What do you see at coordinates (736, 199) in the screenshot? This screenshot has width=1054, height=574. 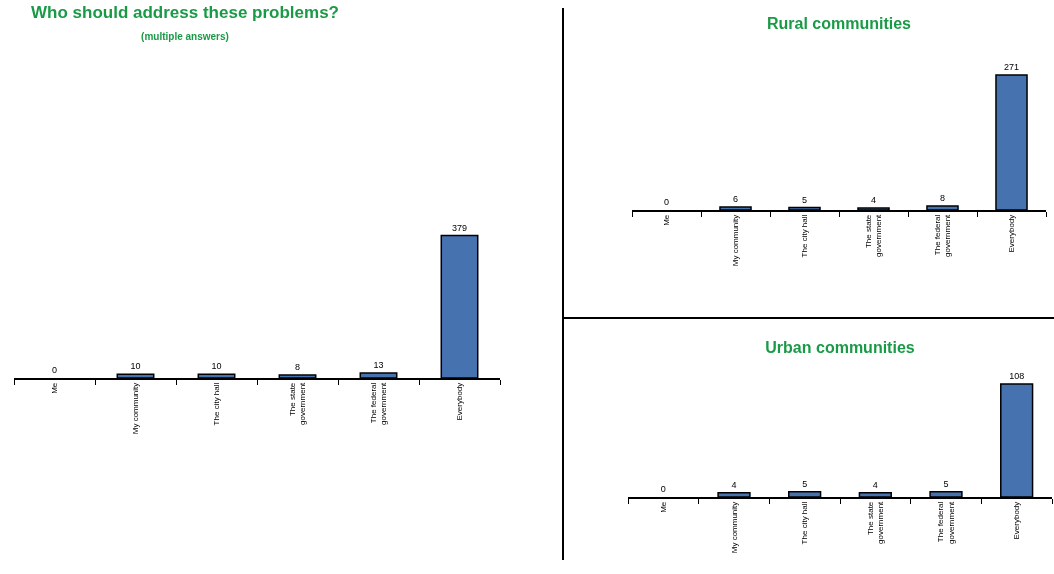 I see `data-label: 6` at bounding box center [736, 199].